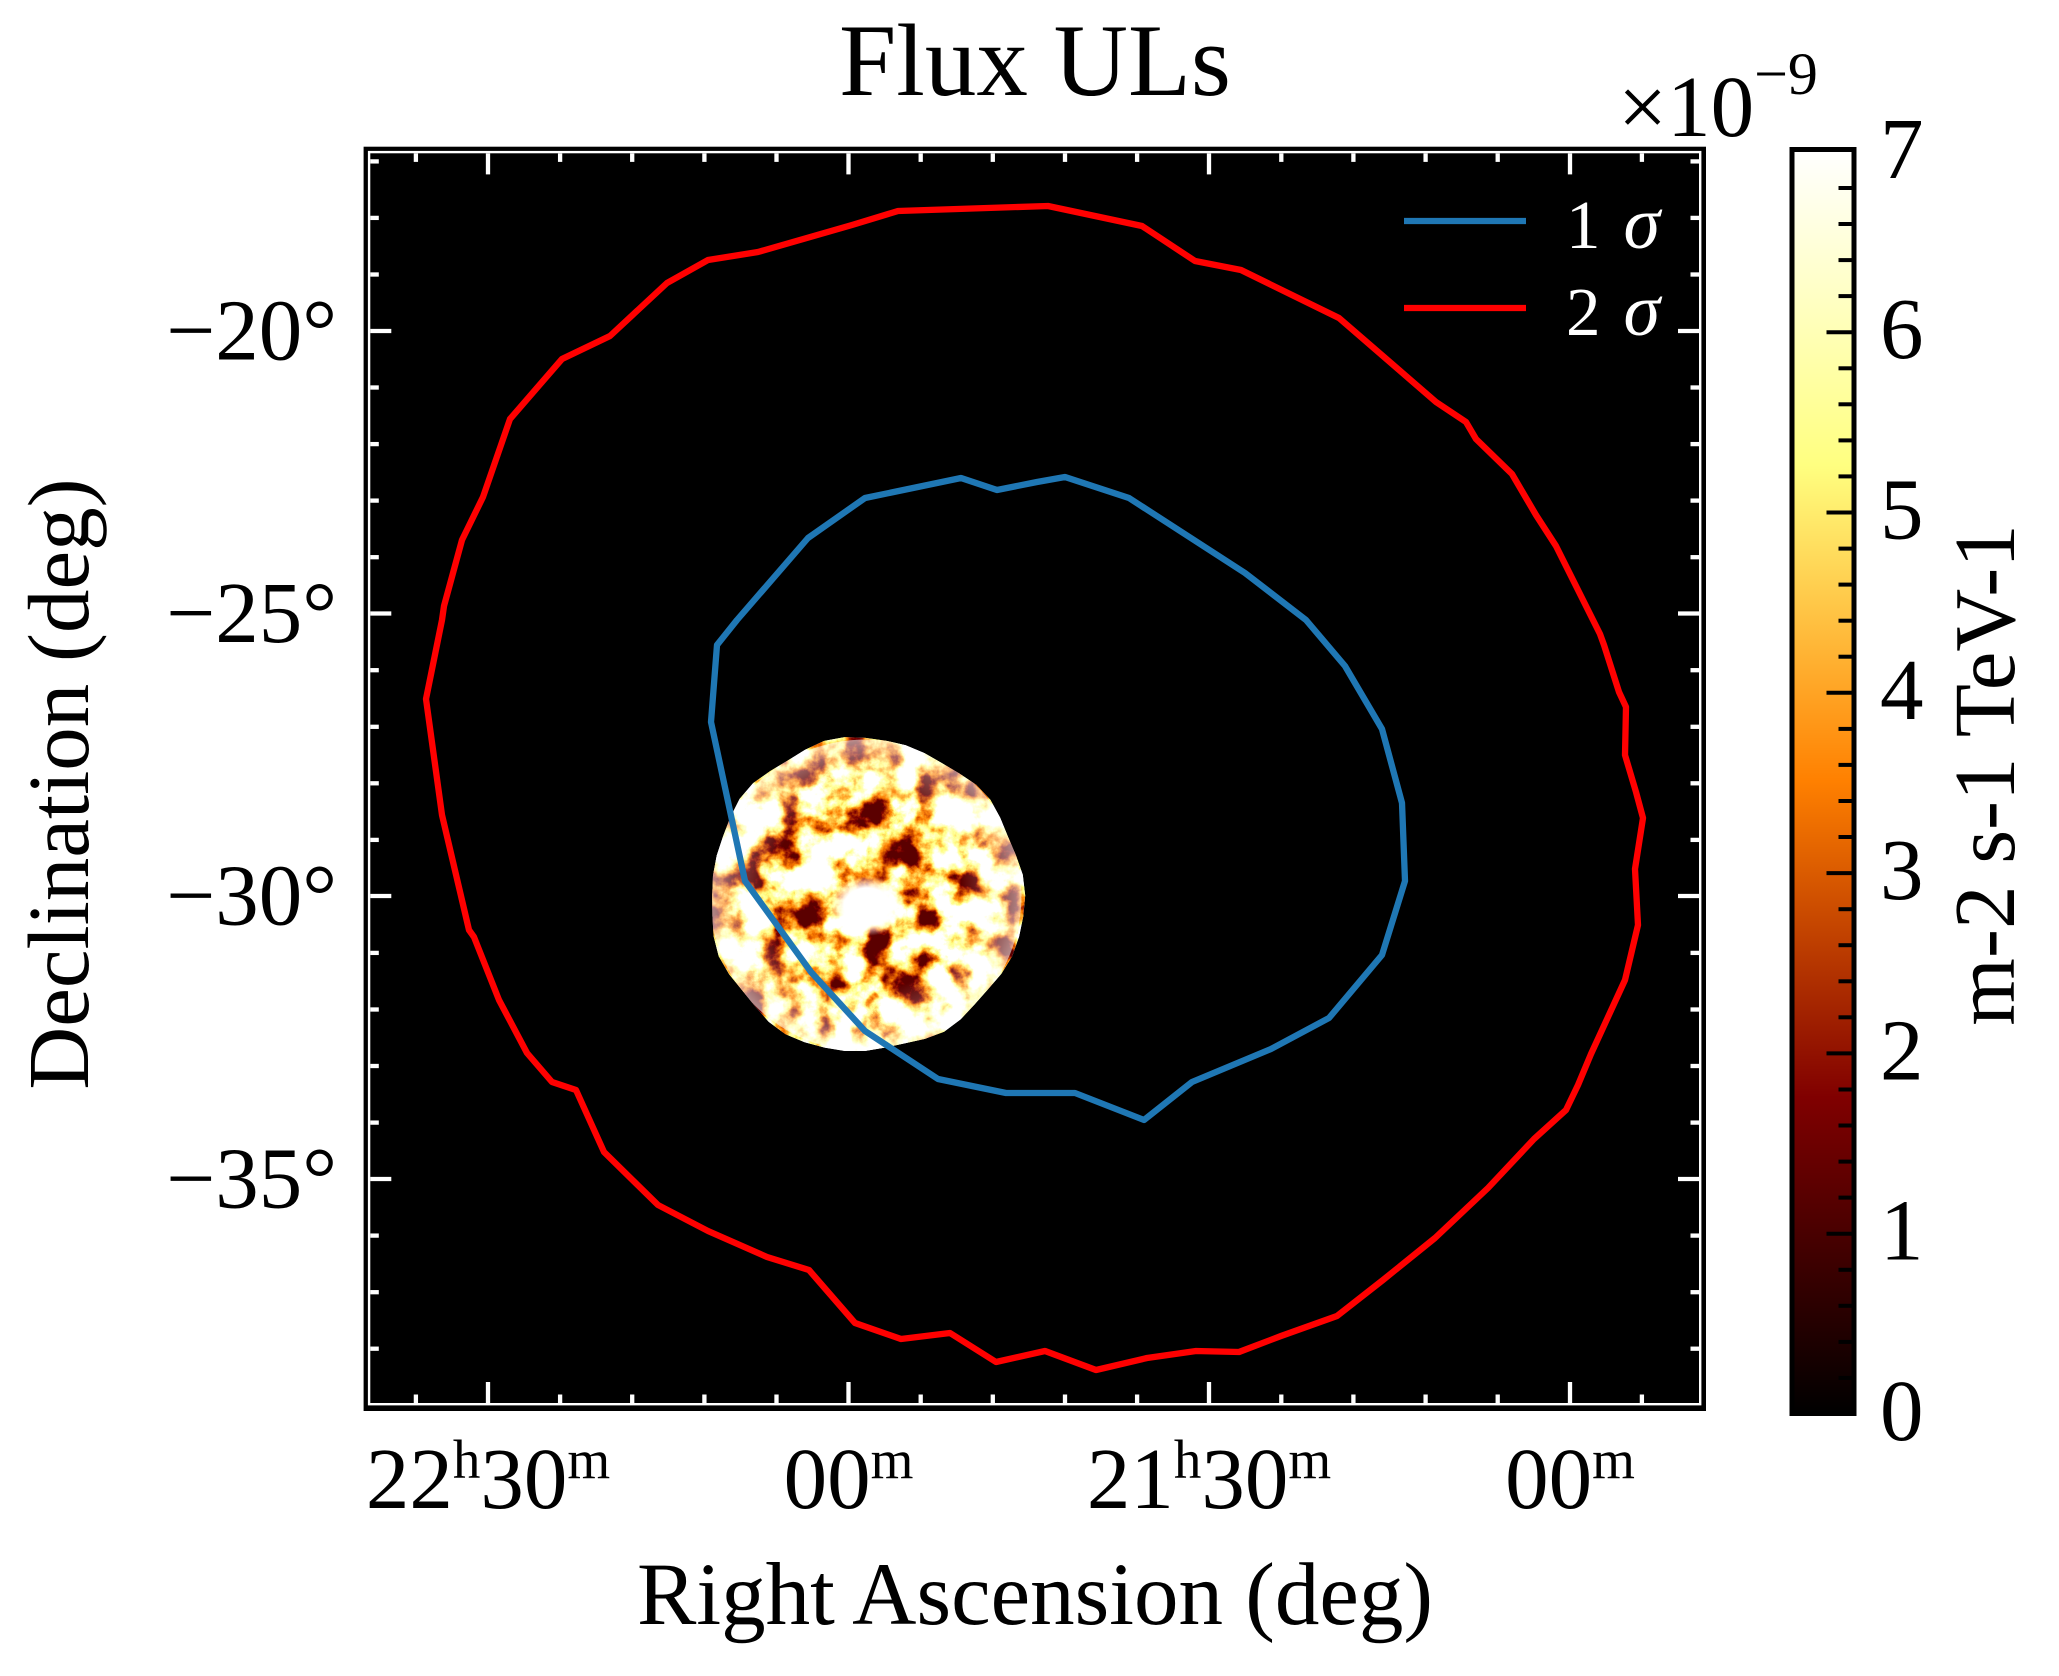 This screenshot has width=2059, height=1676. Describe the element at coordinates (1902, 869) in the screenshot. I see `svg-text: 3` at that location.